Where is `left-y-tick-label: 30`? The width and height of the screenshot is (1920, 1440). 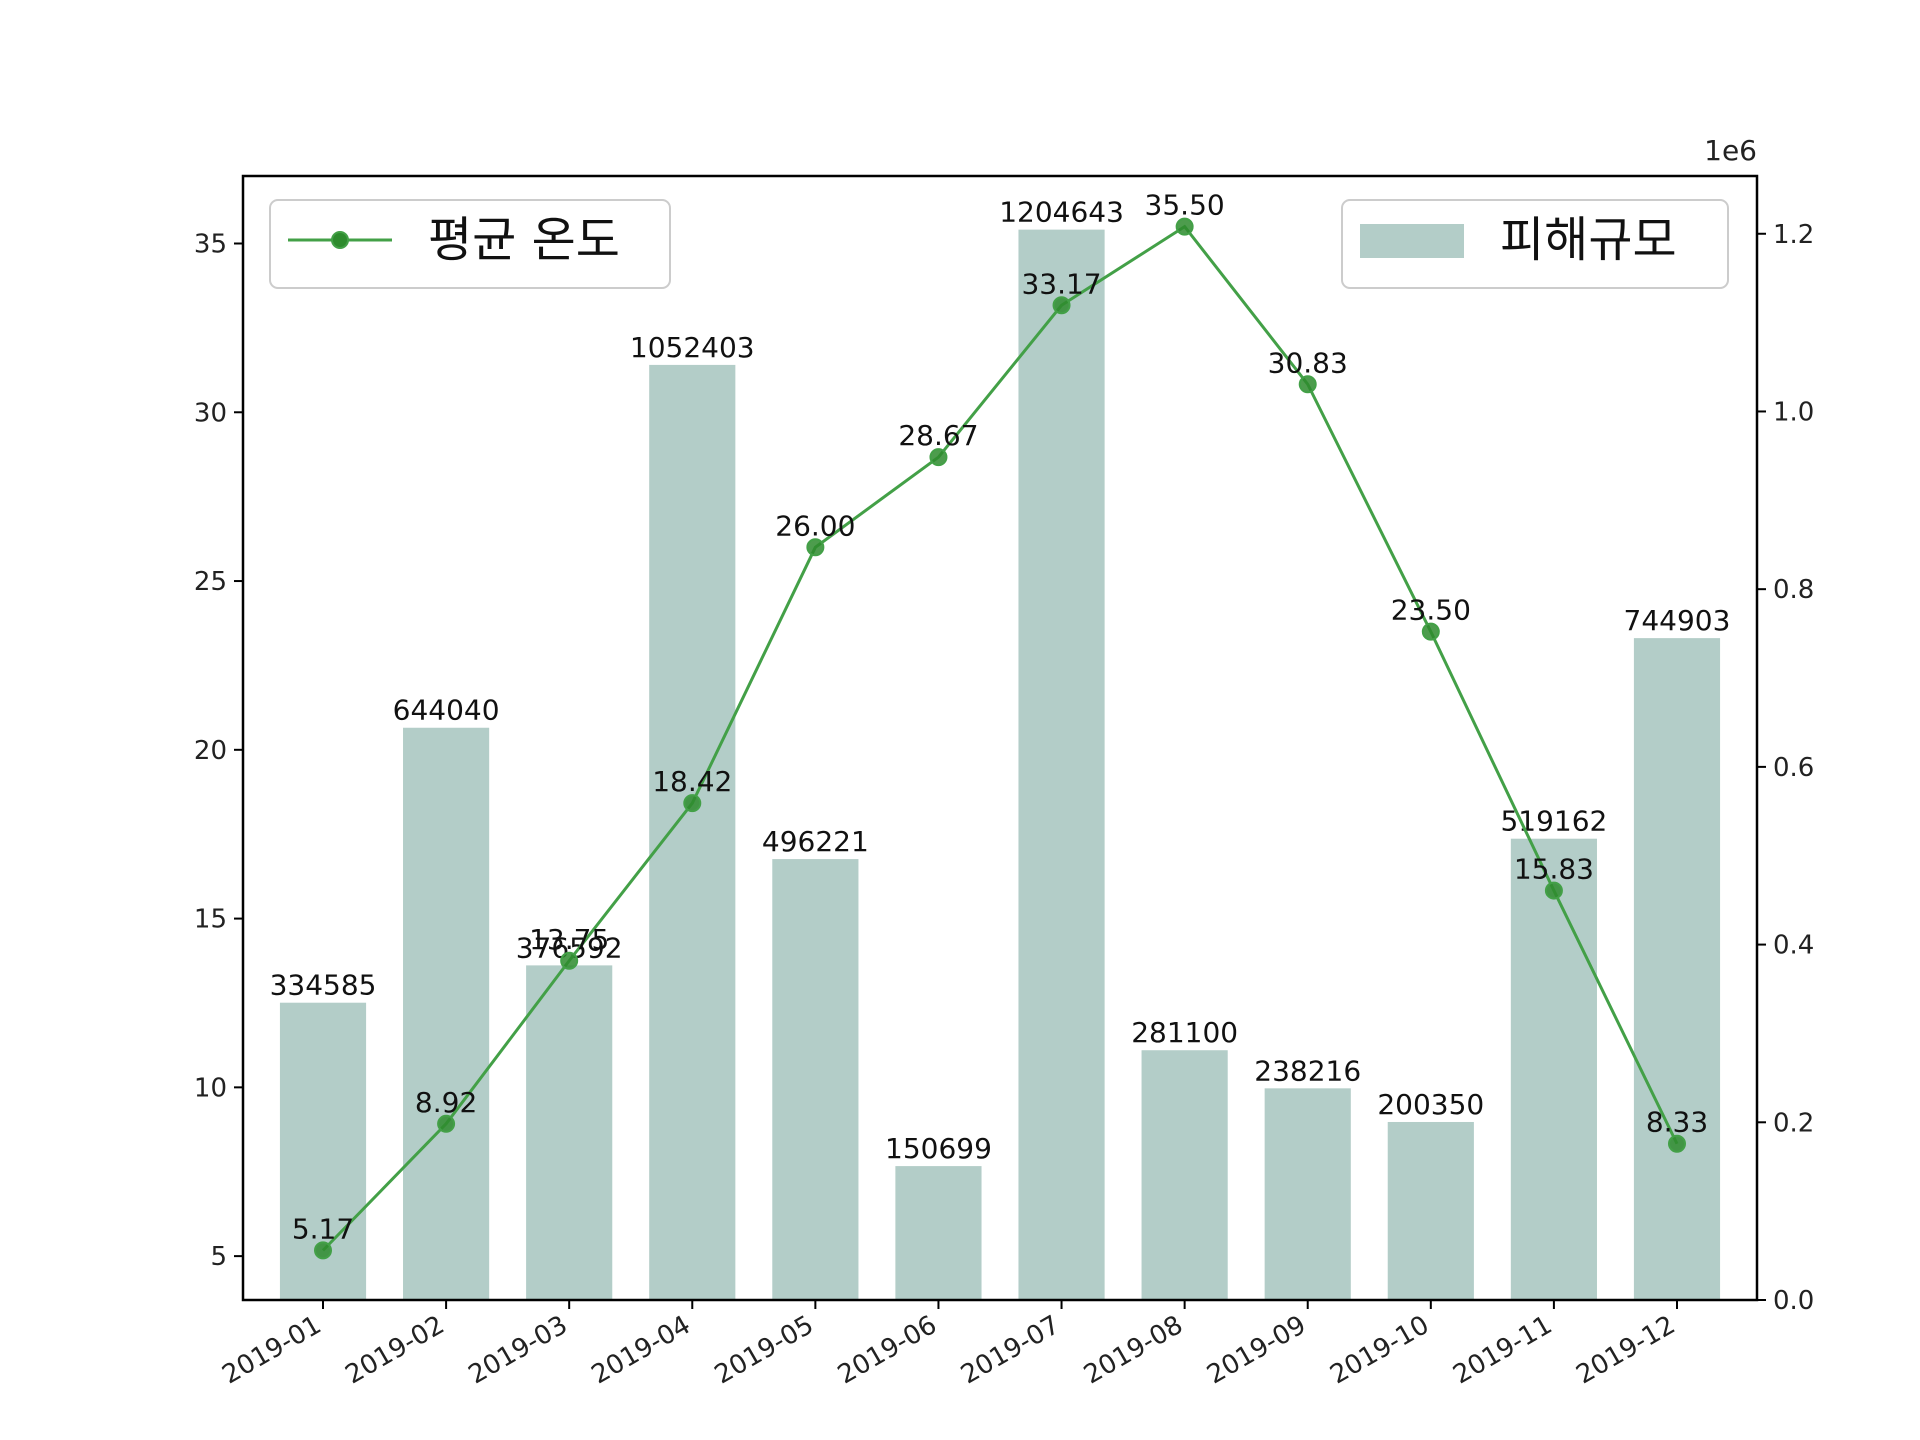 left-y-tick-label: 30 is located at coordinates (210, 413).